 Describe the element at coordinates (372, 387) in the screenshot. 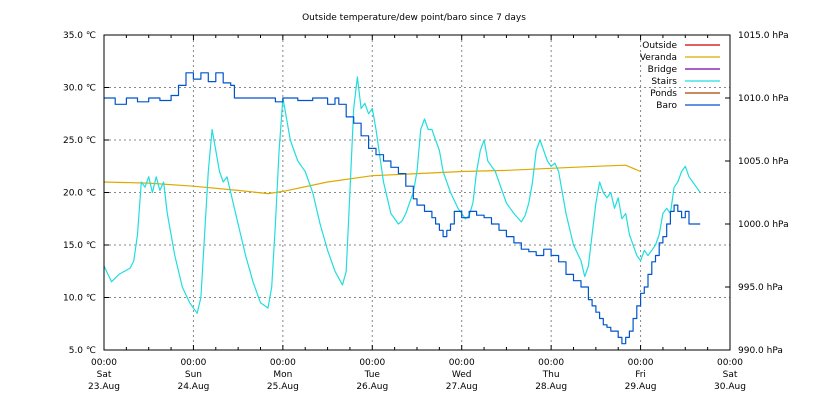

I see `x-tick-date: 26.Aug` at that location.